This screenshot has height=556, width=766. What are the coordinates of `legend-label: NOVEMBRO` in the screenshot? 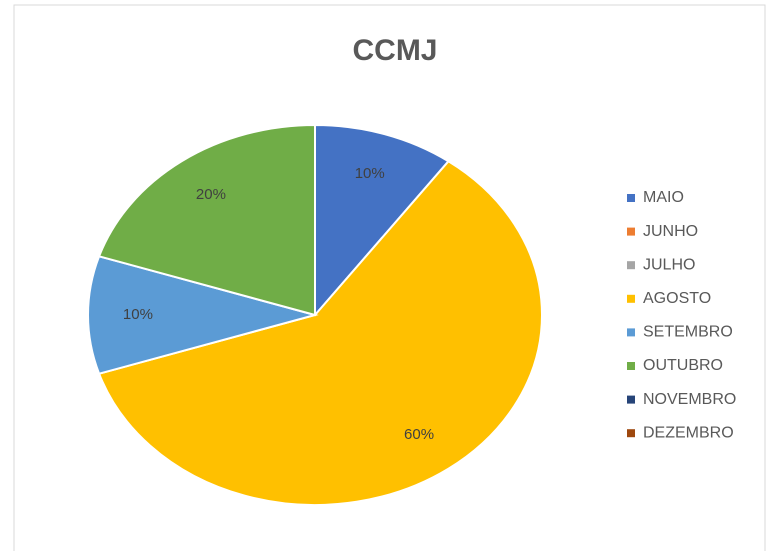 It's located at (689, 399).